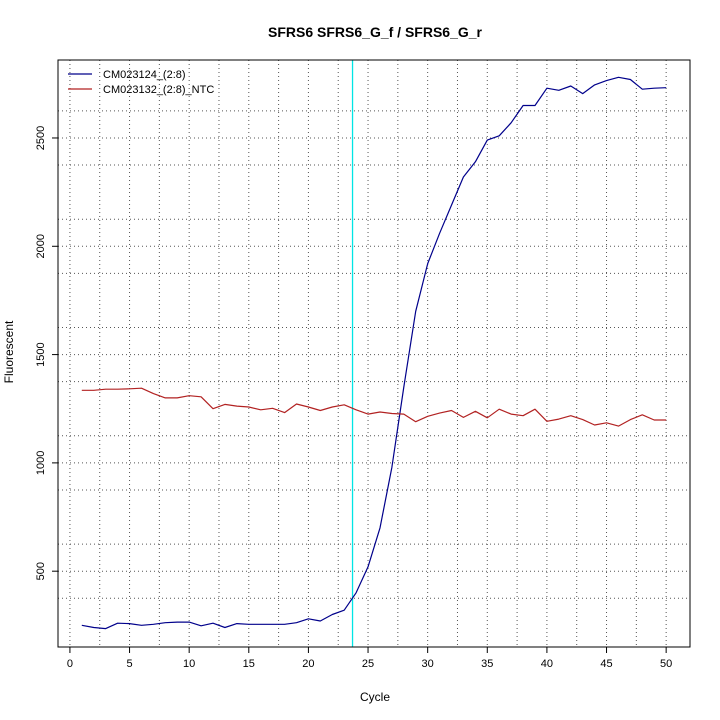 The height and width of the screenshot is (720, 720). Describe the element at coordinates (41, 246) in the screenshot. I see `y-tick-label: 2000` at that location.